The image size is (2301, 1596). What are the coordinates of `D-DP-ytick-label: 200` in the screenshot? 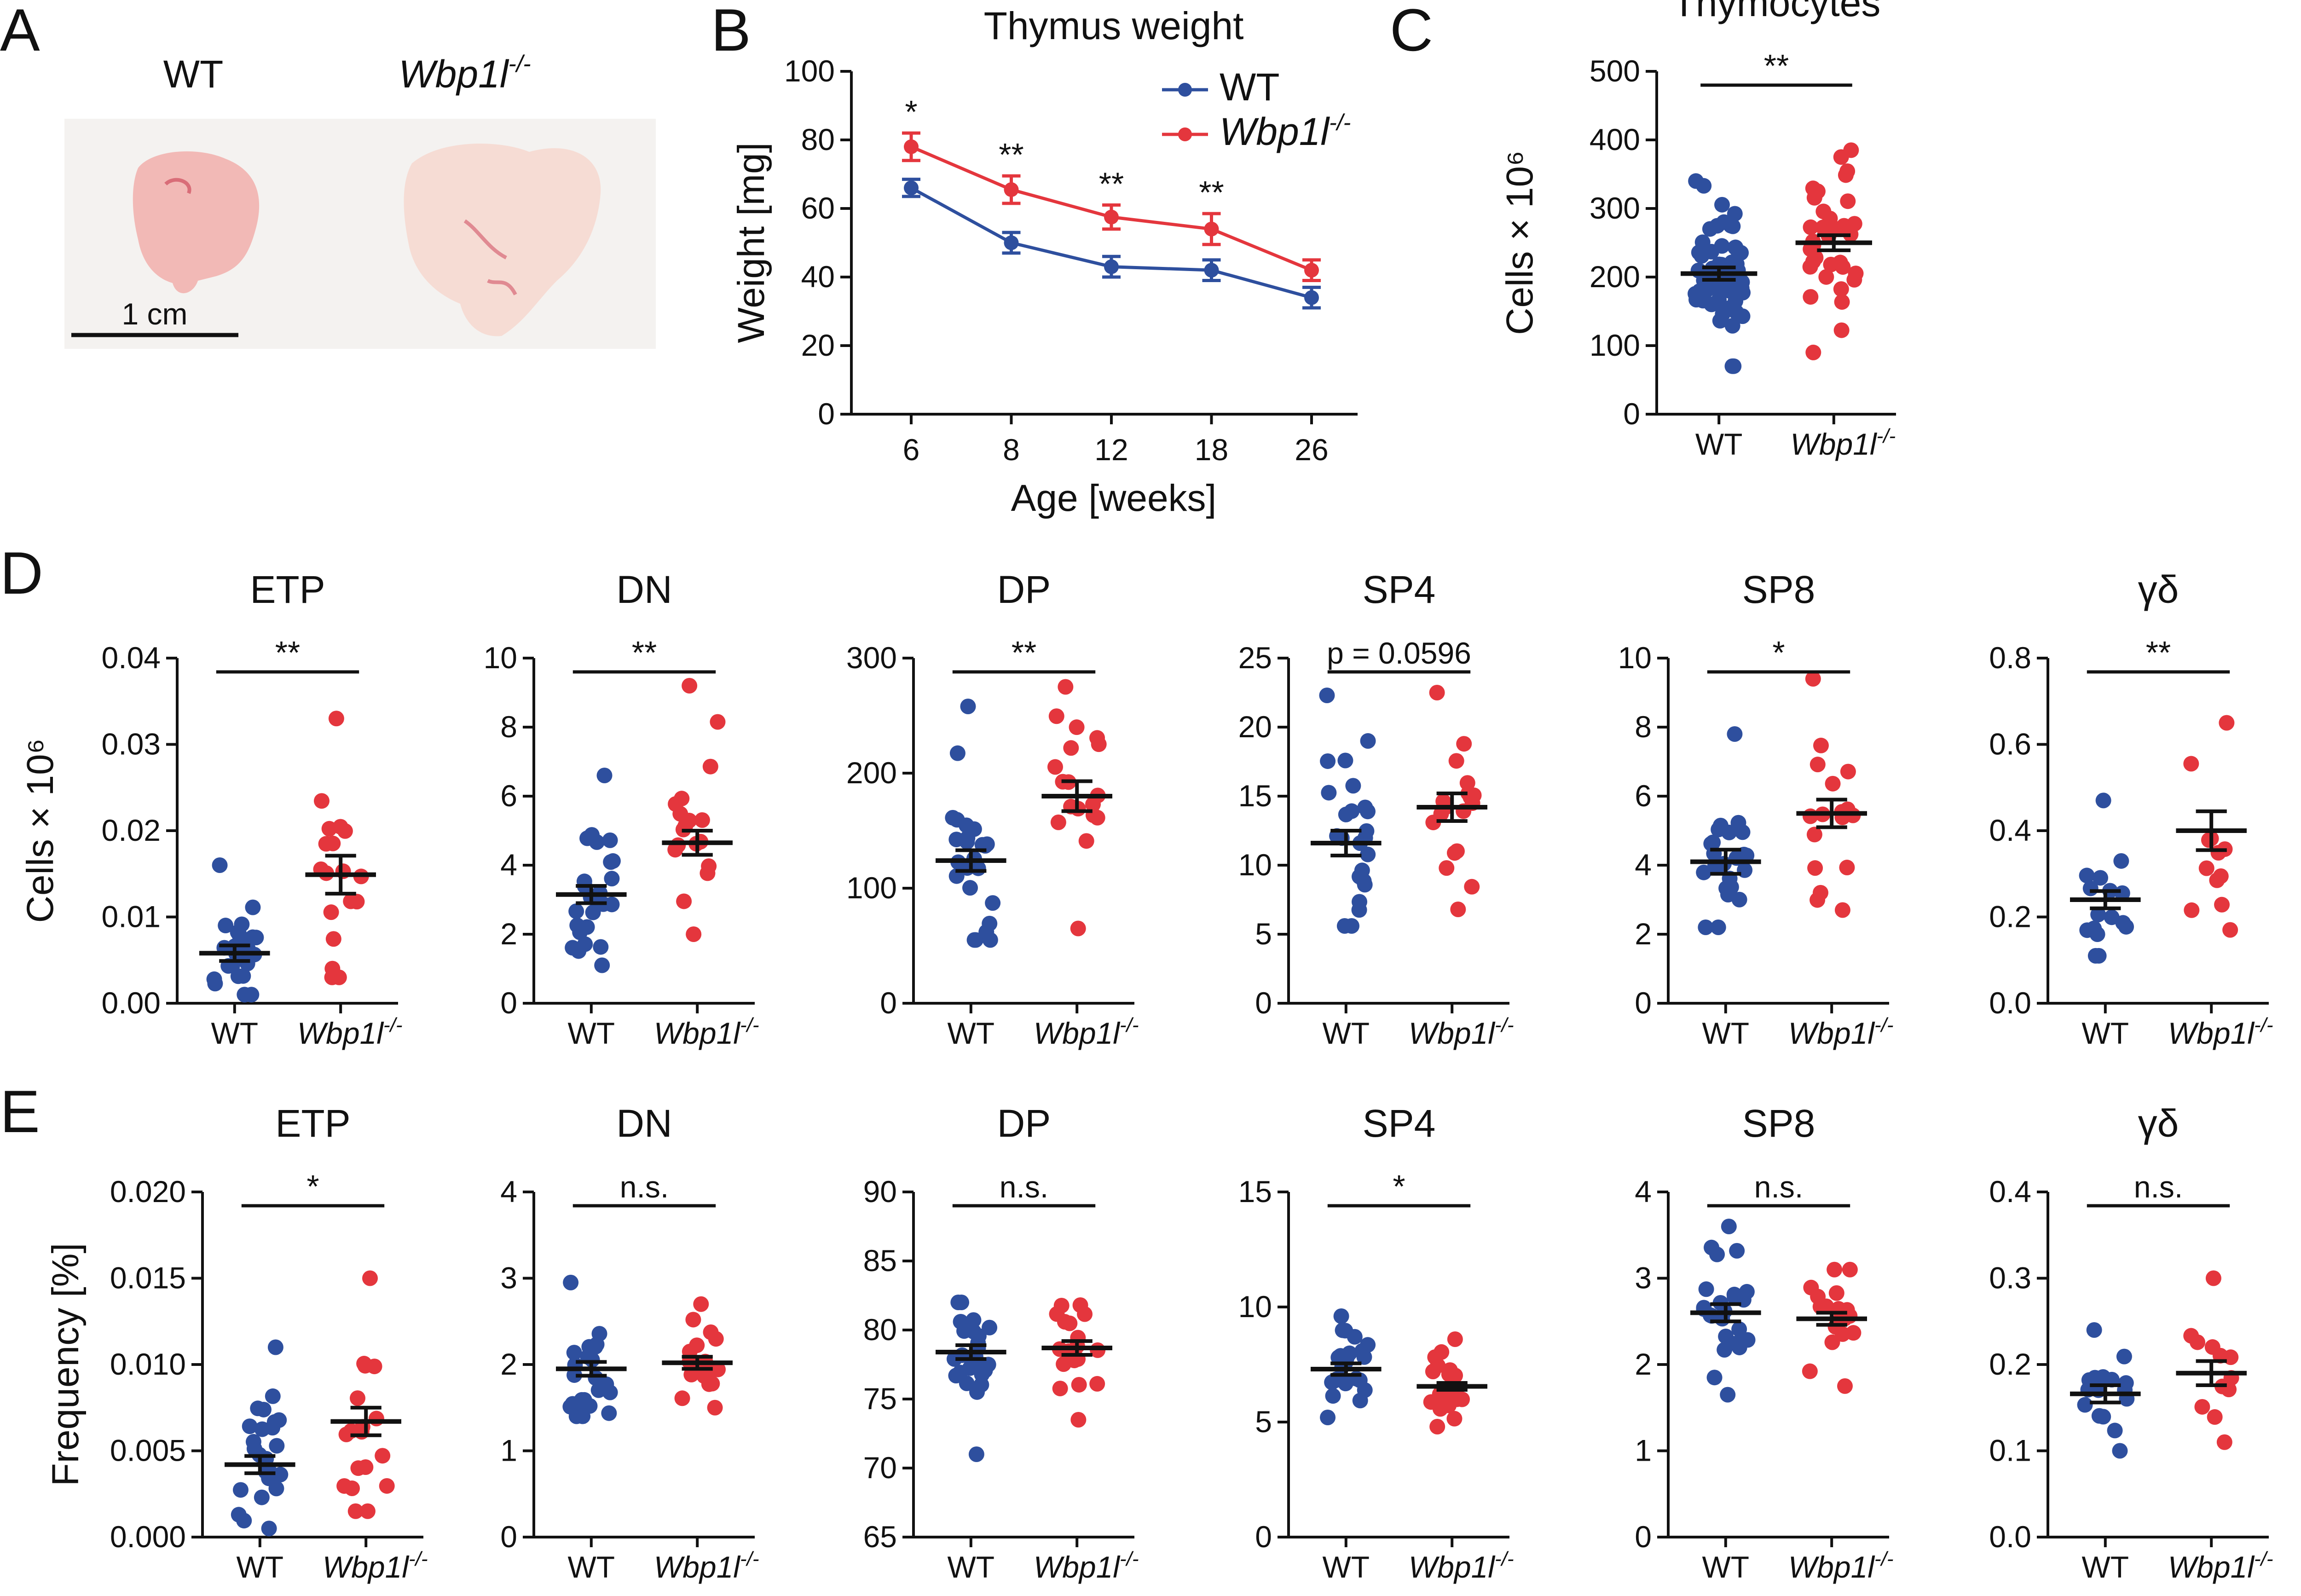 It's located at (872, 773).